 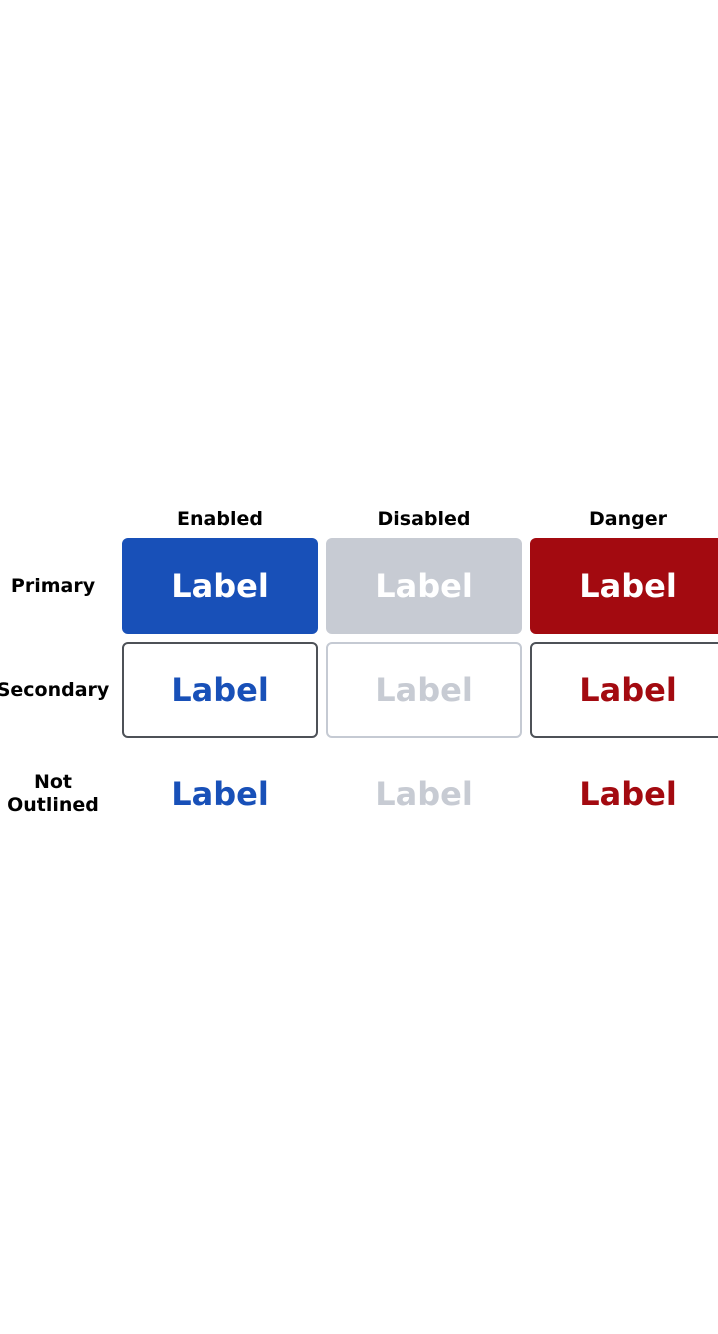 What do you see at coordinates (424, 519) in the screenshot?
I see `column-header-disabled: Disabled` at bounding box center [424, 519].